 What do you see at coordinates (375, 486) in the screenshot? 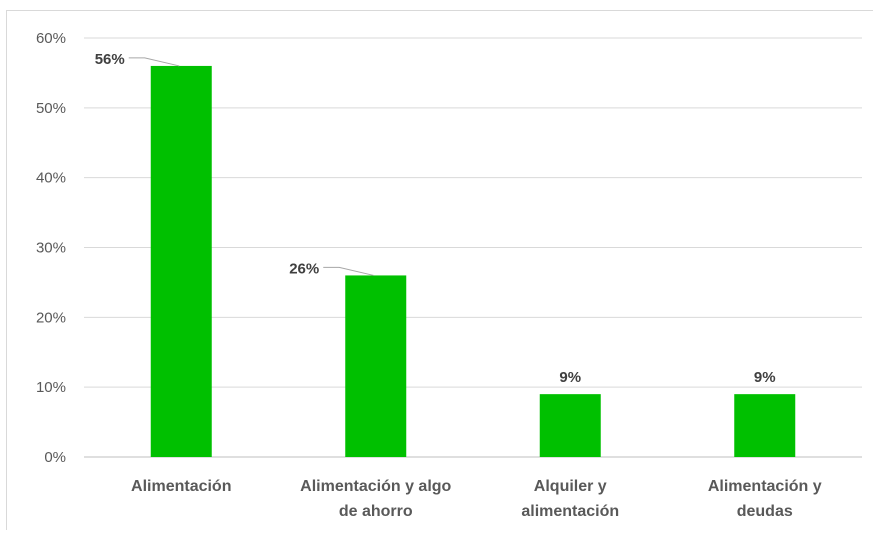
I see `category-label: Alimentación y algo` at bounding box center [375, 486].